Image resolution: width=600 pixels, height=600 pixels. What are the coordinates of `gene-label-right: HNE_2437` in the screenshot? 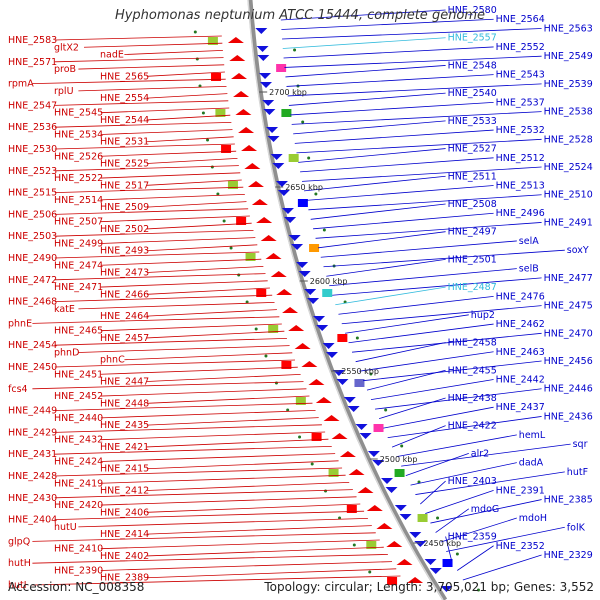 It's located at (520, 407).